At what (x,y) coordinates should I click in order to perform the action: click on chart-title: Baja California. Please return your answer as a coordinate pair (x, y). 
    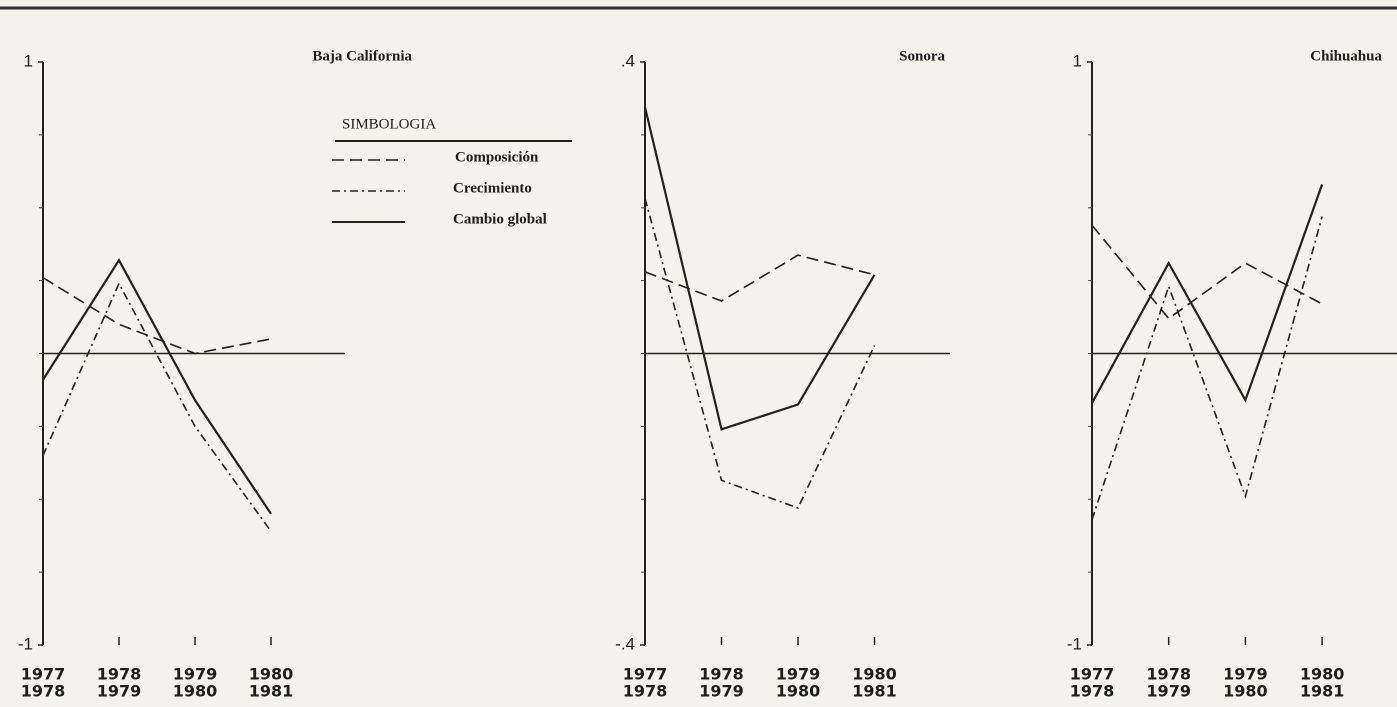
    Looking at the image, I should click on (362, 56).